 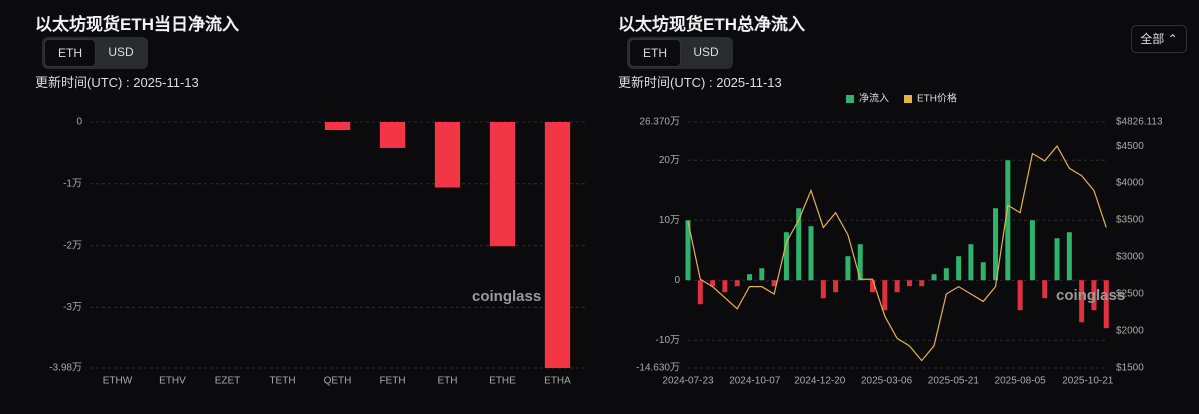 I want to click on x-tick-label: ETHA, so click(x=557, y=381).